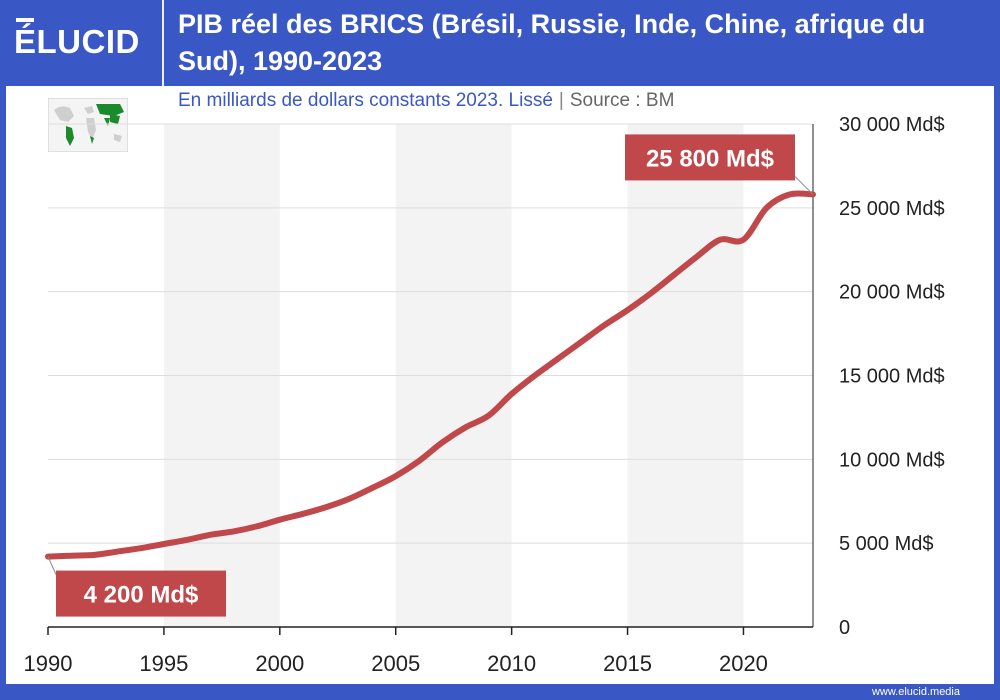 The width and height of the screenshot is (1000, 700). Describe the element at coordinates (163, 663) in the screenshot. I see `x-tick-label: 1995` at that location.